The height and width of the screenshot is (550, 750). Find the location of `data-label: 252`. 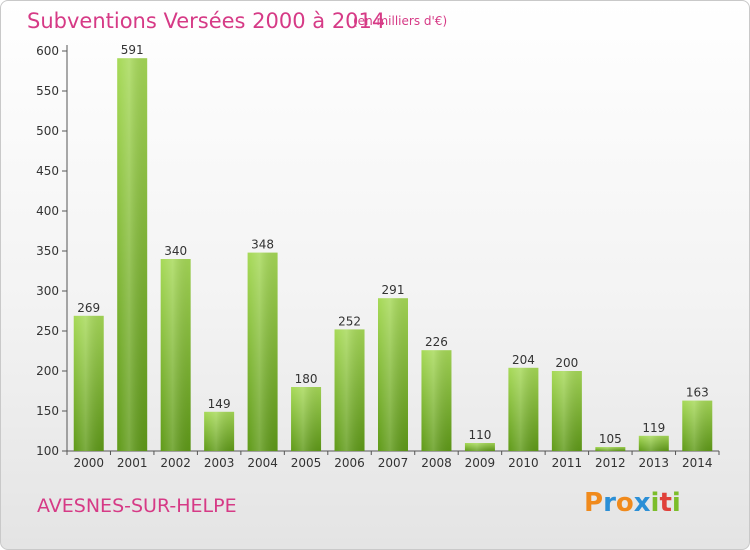

data-label: 252 is located at coordinates (349, 321).